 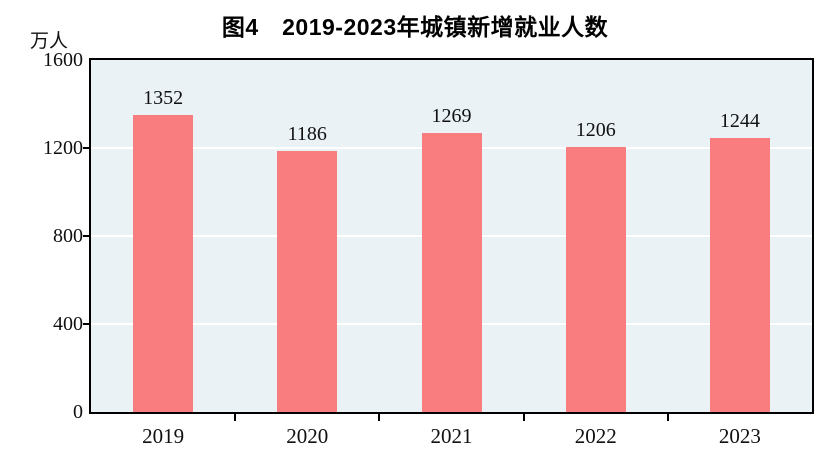 I want to click on x-tick-label: 2020, so click(x=307, y=436).